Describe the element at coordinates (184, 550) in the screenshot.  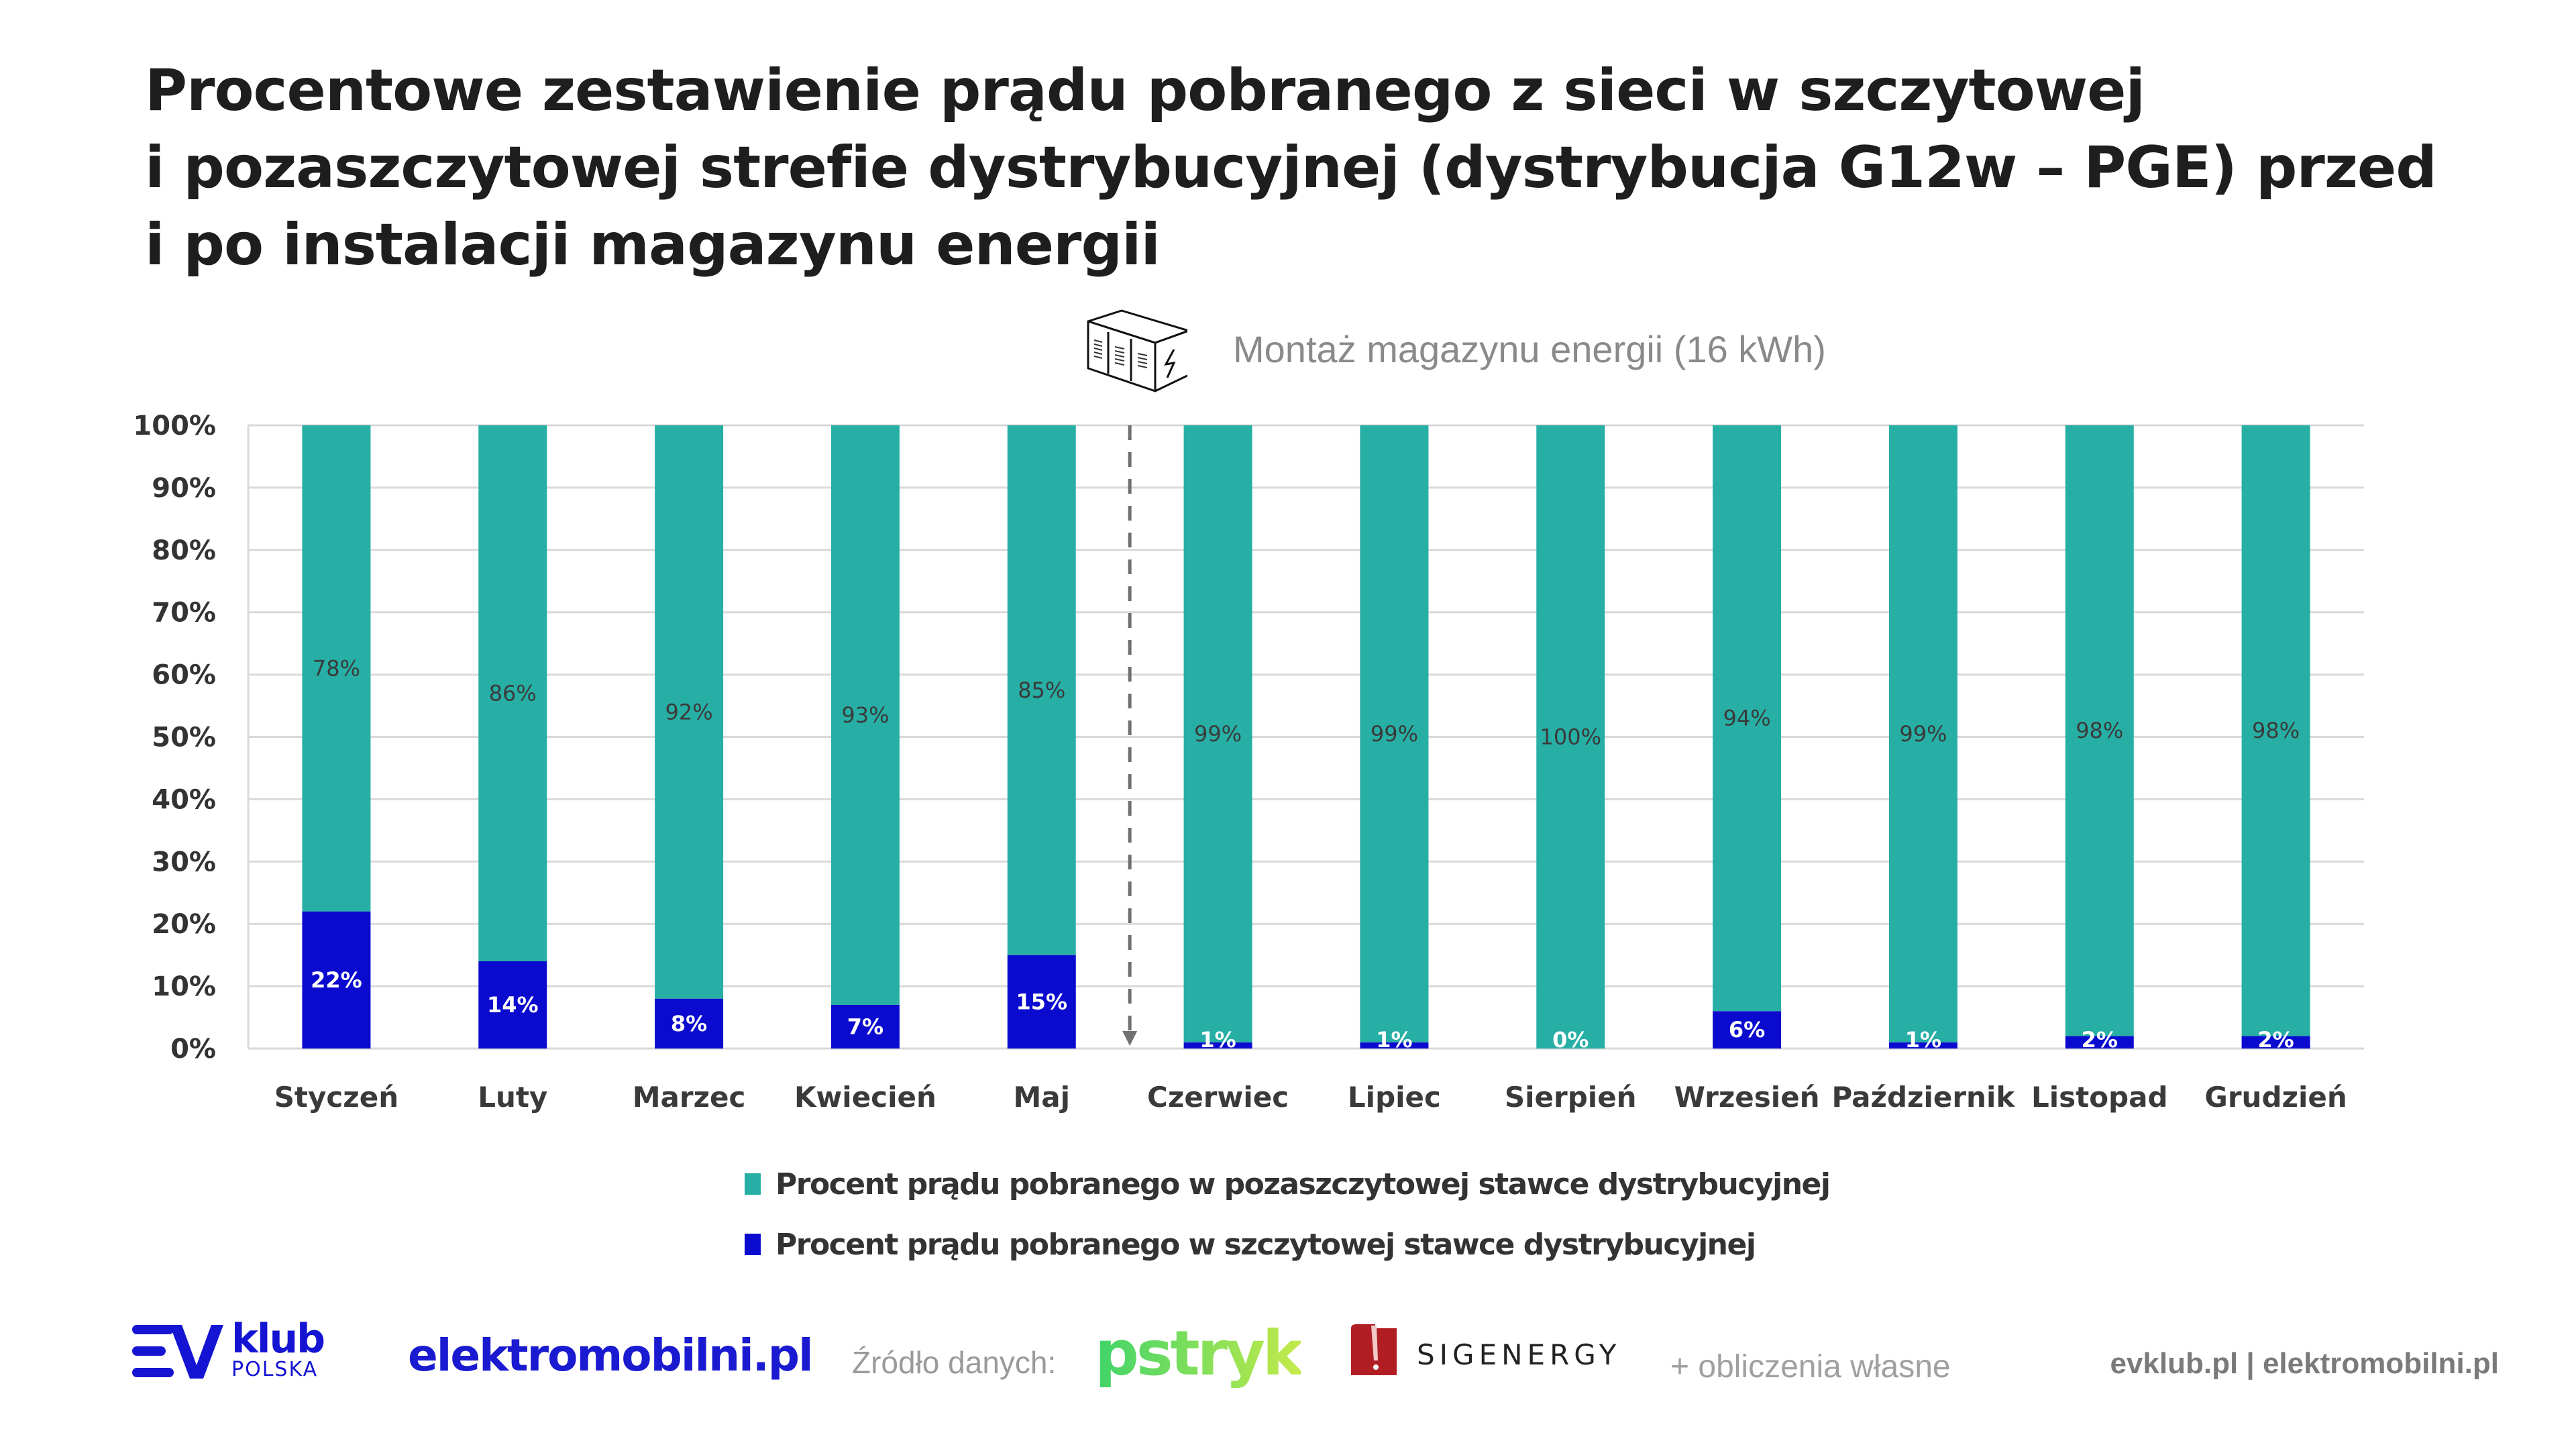
I see `y-tick-label: 80%` at that location.